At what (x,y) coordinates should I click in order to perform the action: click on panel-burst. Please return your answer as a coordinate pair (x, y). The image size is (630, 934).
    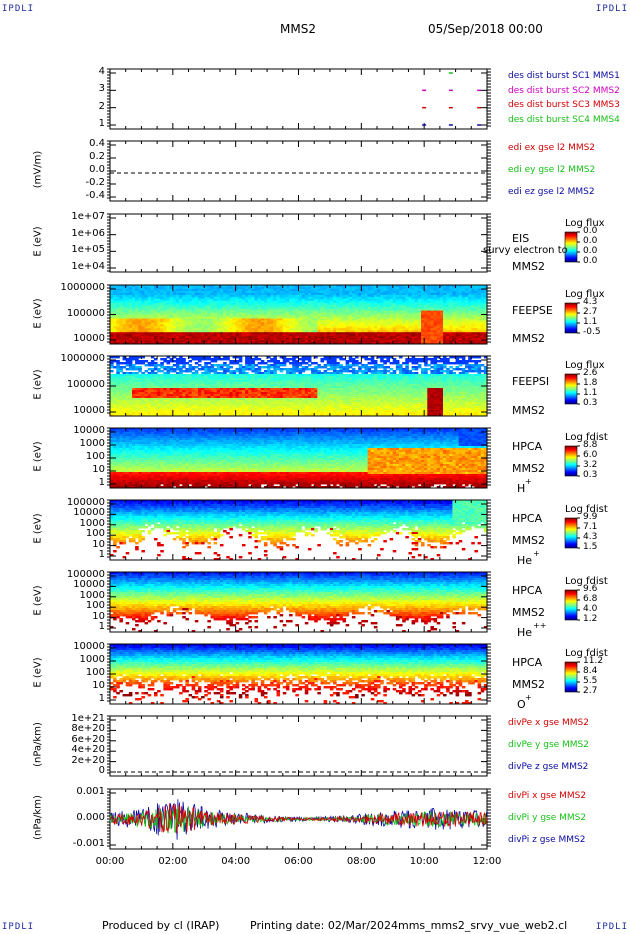
    Looking at the image, I should click on (299, 99).